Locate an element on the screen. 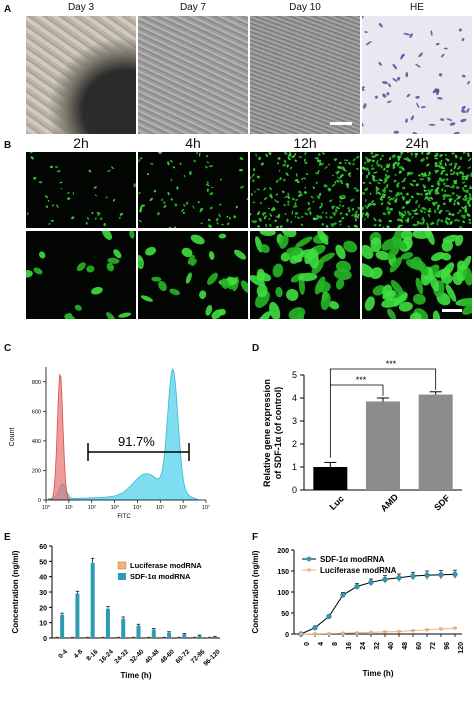  y-tick-label: 50 is located at coordinates (285, 614).